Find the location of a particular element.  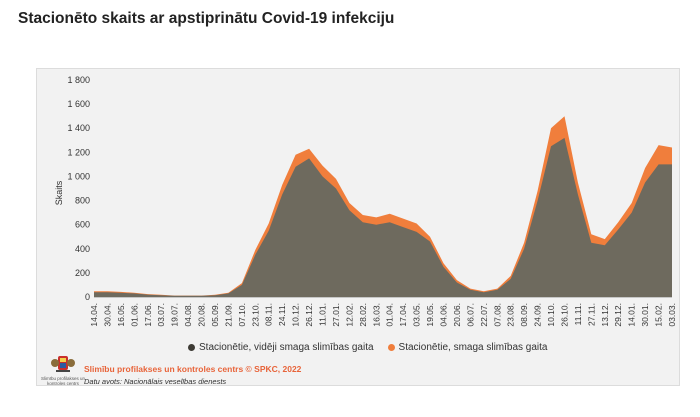

y-tick-label: 0 is located at coordinates (87, 297).